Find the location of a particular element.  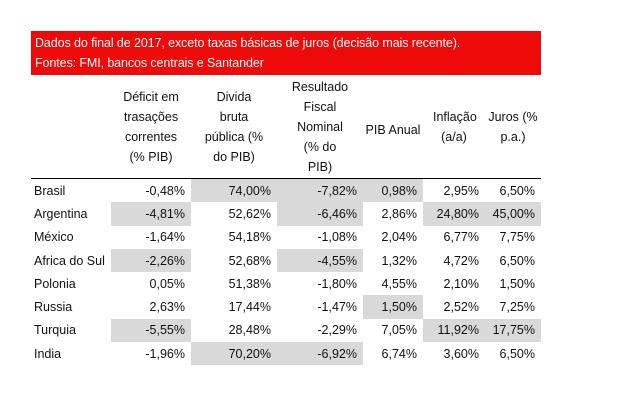

table-cell: 6,74% is located at coordinates (399, 353).